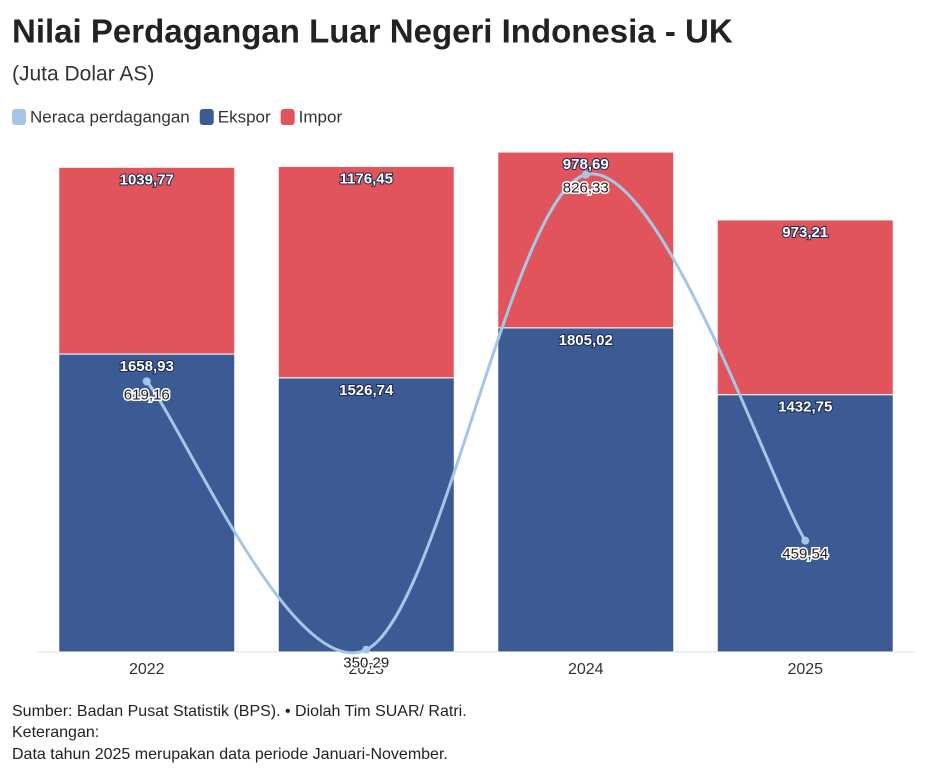 The image size is (946, 778). I want to click on legend-label: Ekspor, so click(244, 116).